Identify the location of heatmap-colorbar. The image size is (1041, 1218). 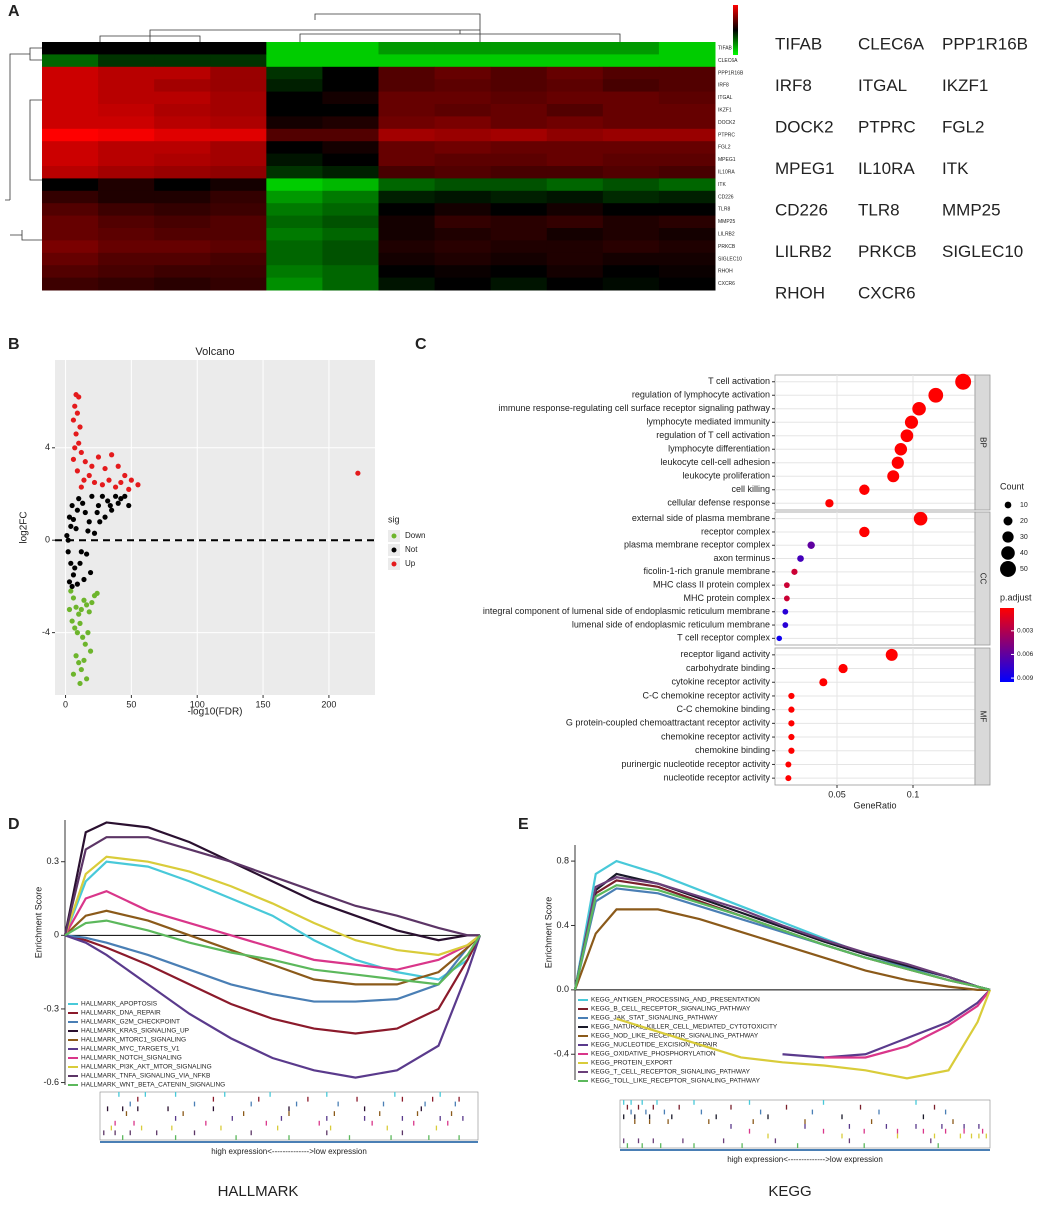
(735, 30).